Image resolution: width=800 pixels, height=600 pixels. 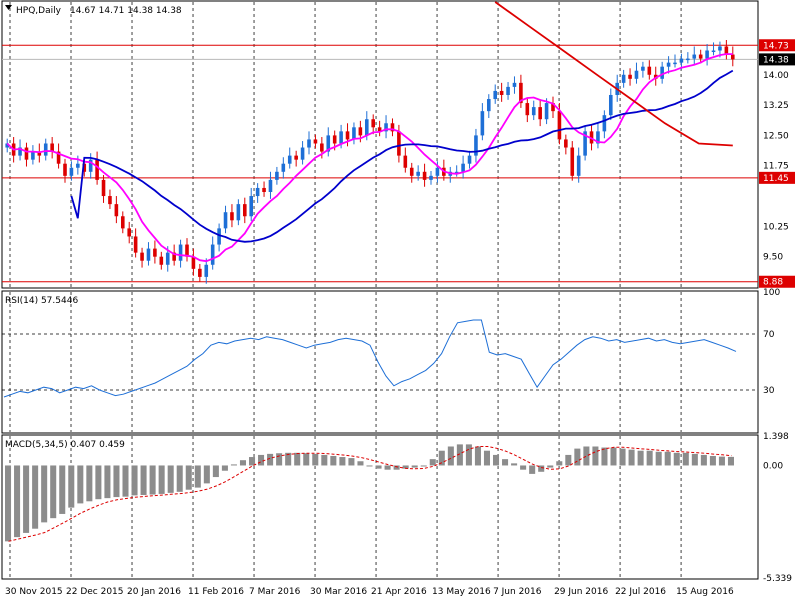 What do you see at coordinates (771, 342) in the screenshot?
I see `rsi-axis: 100 70 30` at bounding box center [771, 342].